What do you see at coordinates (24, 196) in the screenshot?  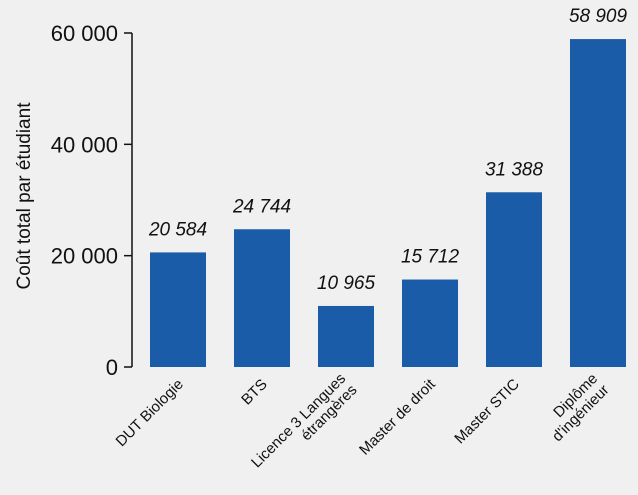 I see `y-axis-label: Coût total par étudiant` at bounding box center [24, 196].